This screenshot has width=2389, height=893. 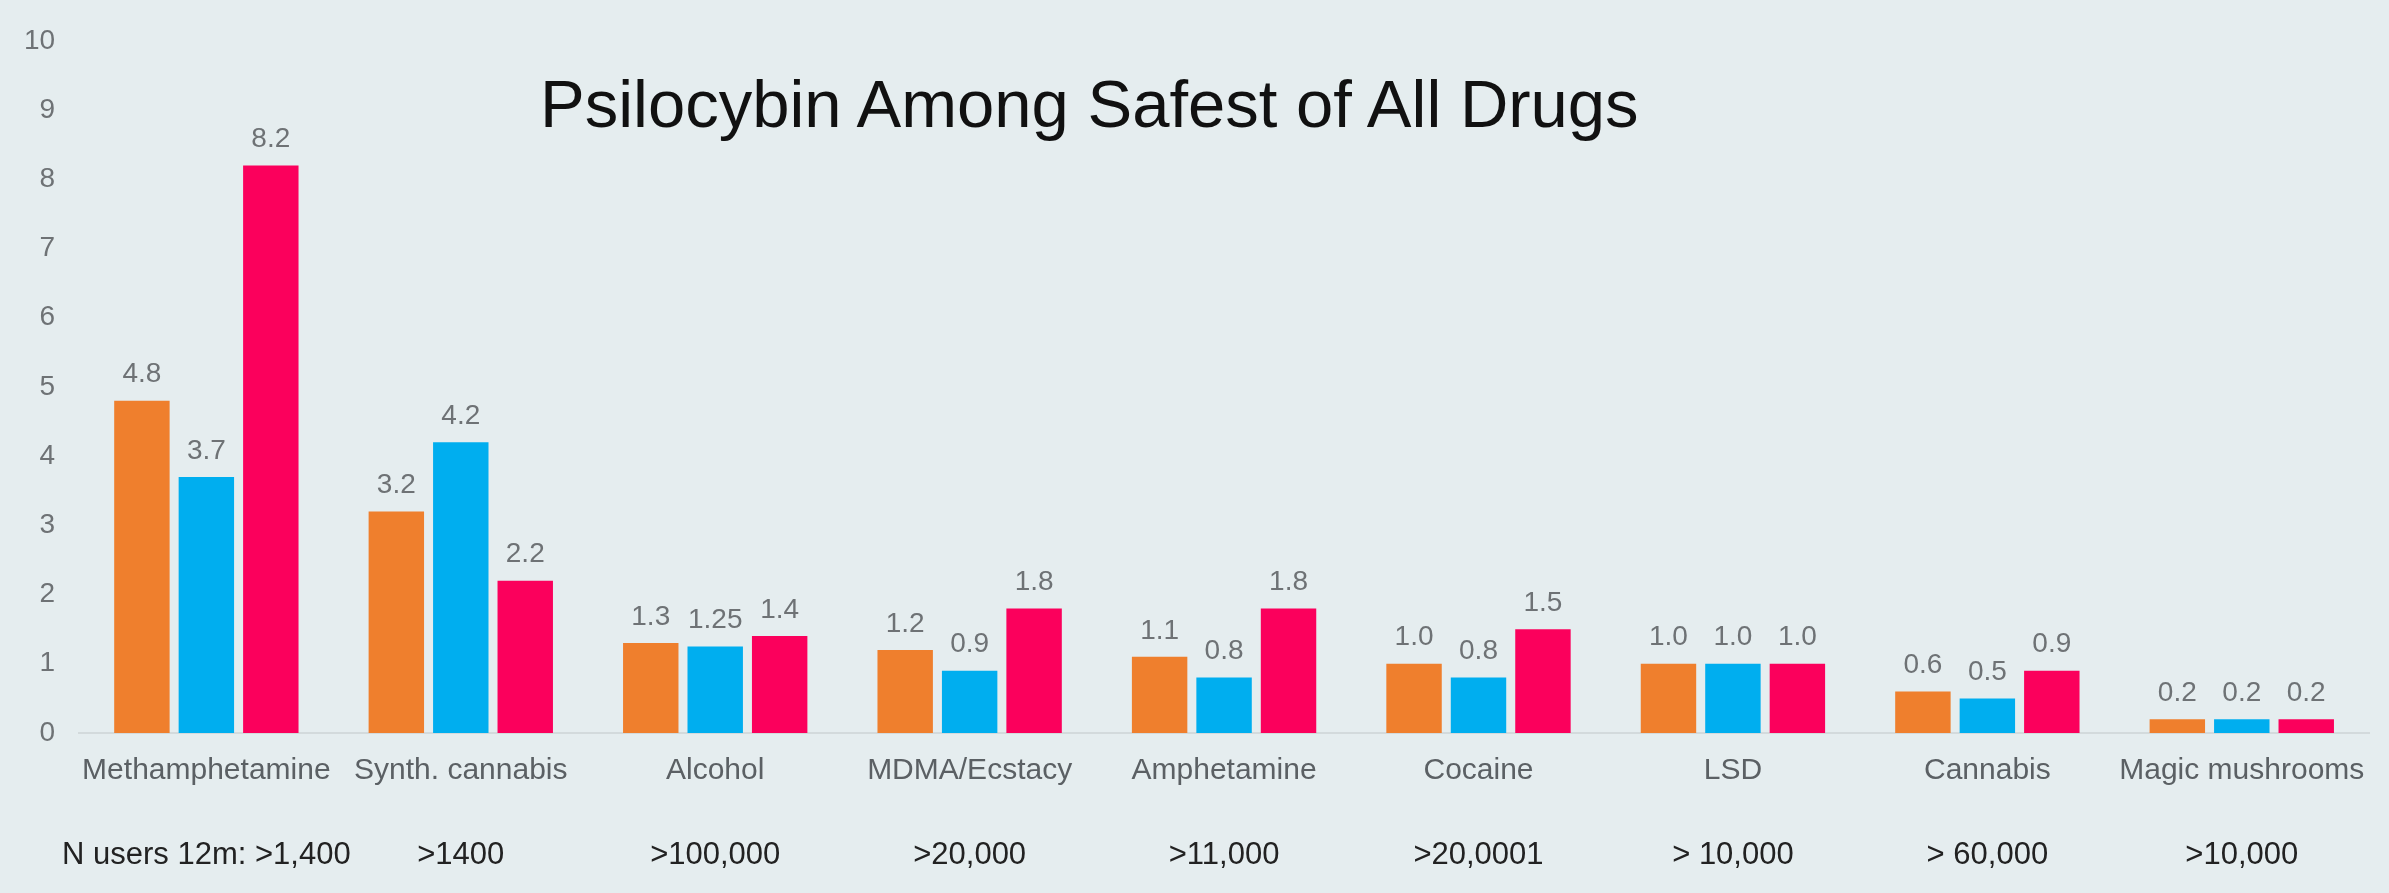 I want to click on text: > 10,000, so click(x=1733, y=853).